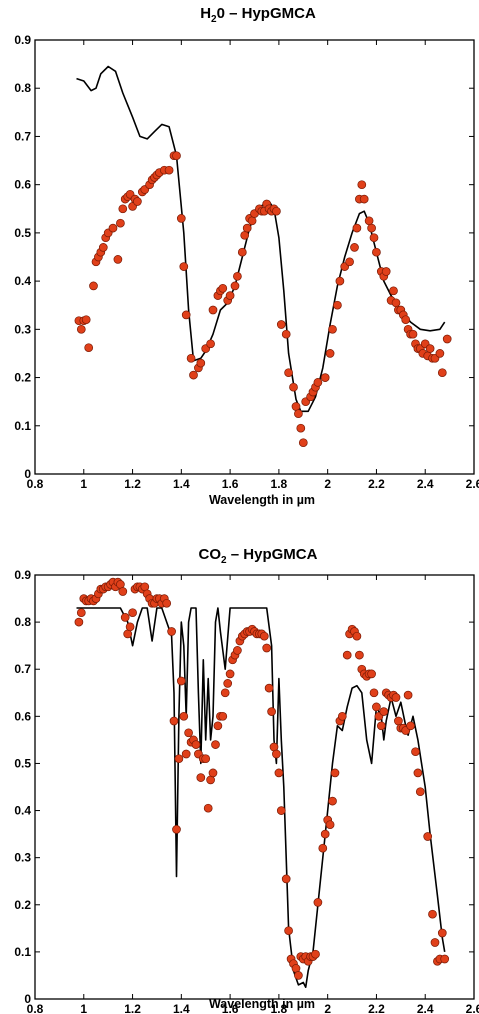 The width and height of the screenshot is (479, 1014). Describe the element at coordinates (258, 15) in the screenshot. I see `chart-title-h2o: H20 – HypGMCA` at that location.